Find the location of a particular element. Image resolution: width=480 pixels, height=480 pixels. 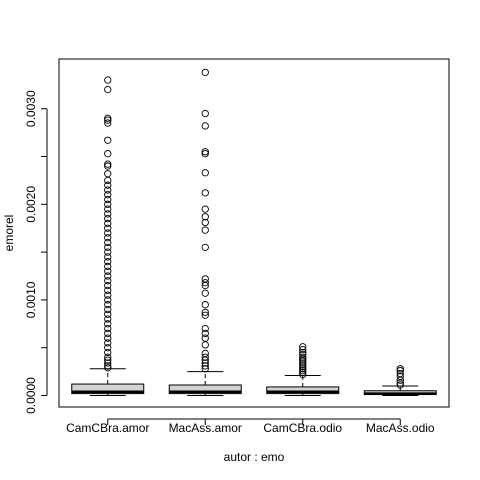

x-tick-label: MacAss.amor is located at coordinates (205, 428).